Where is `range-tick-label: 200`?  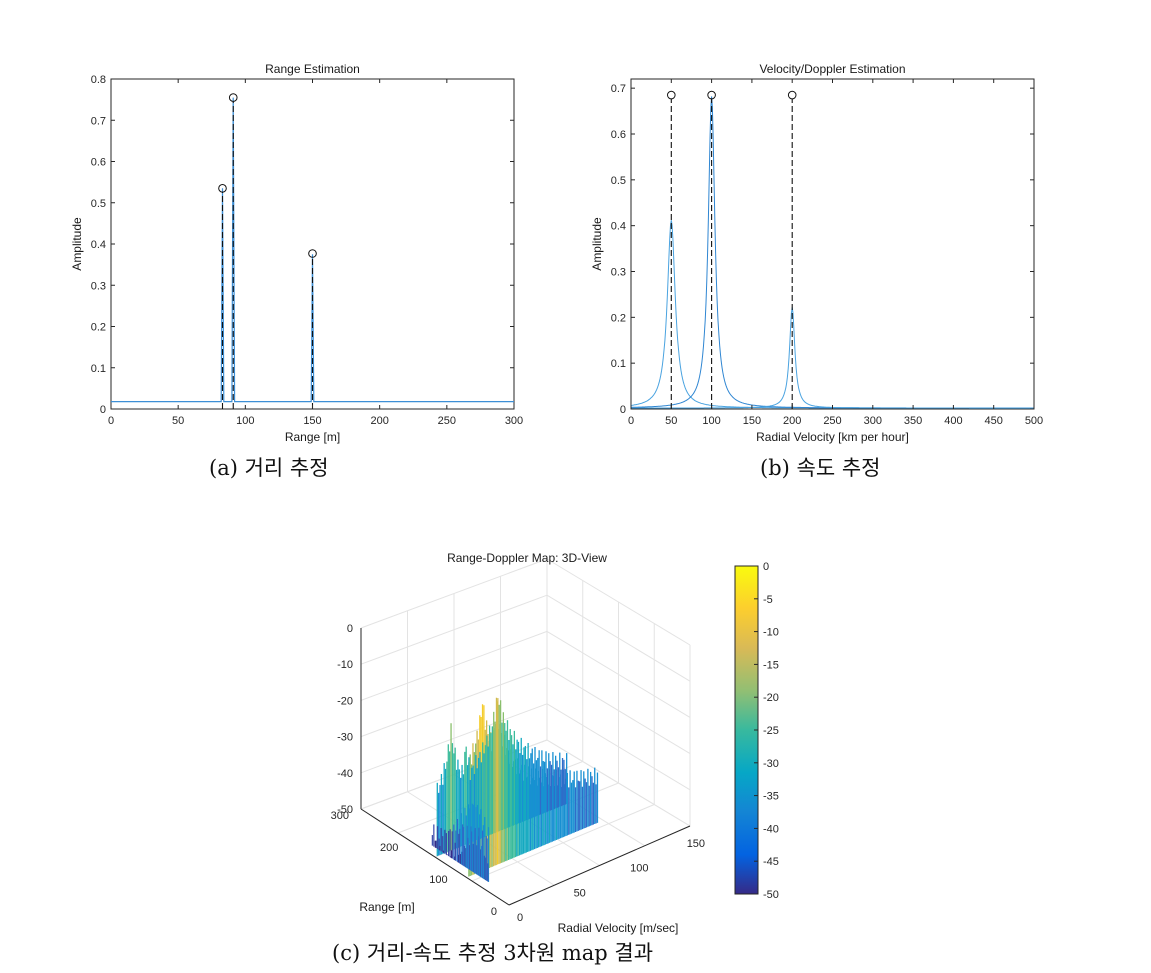 range-tick-label: 200 is located at coordinates (389, 848).